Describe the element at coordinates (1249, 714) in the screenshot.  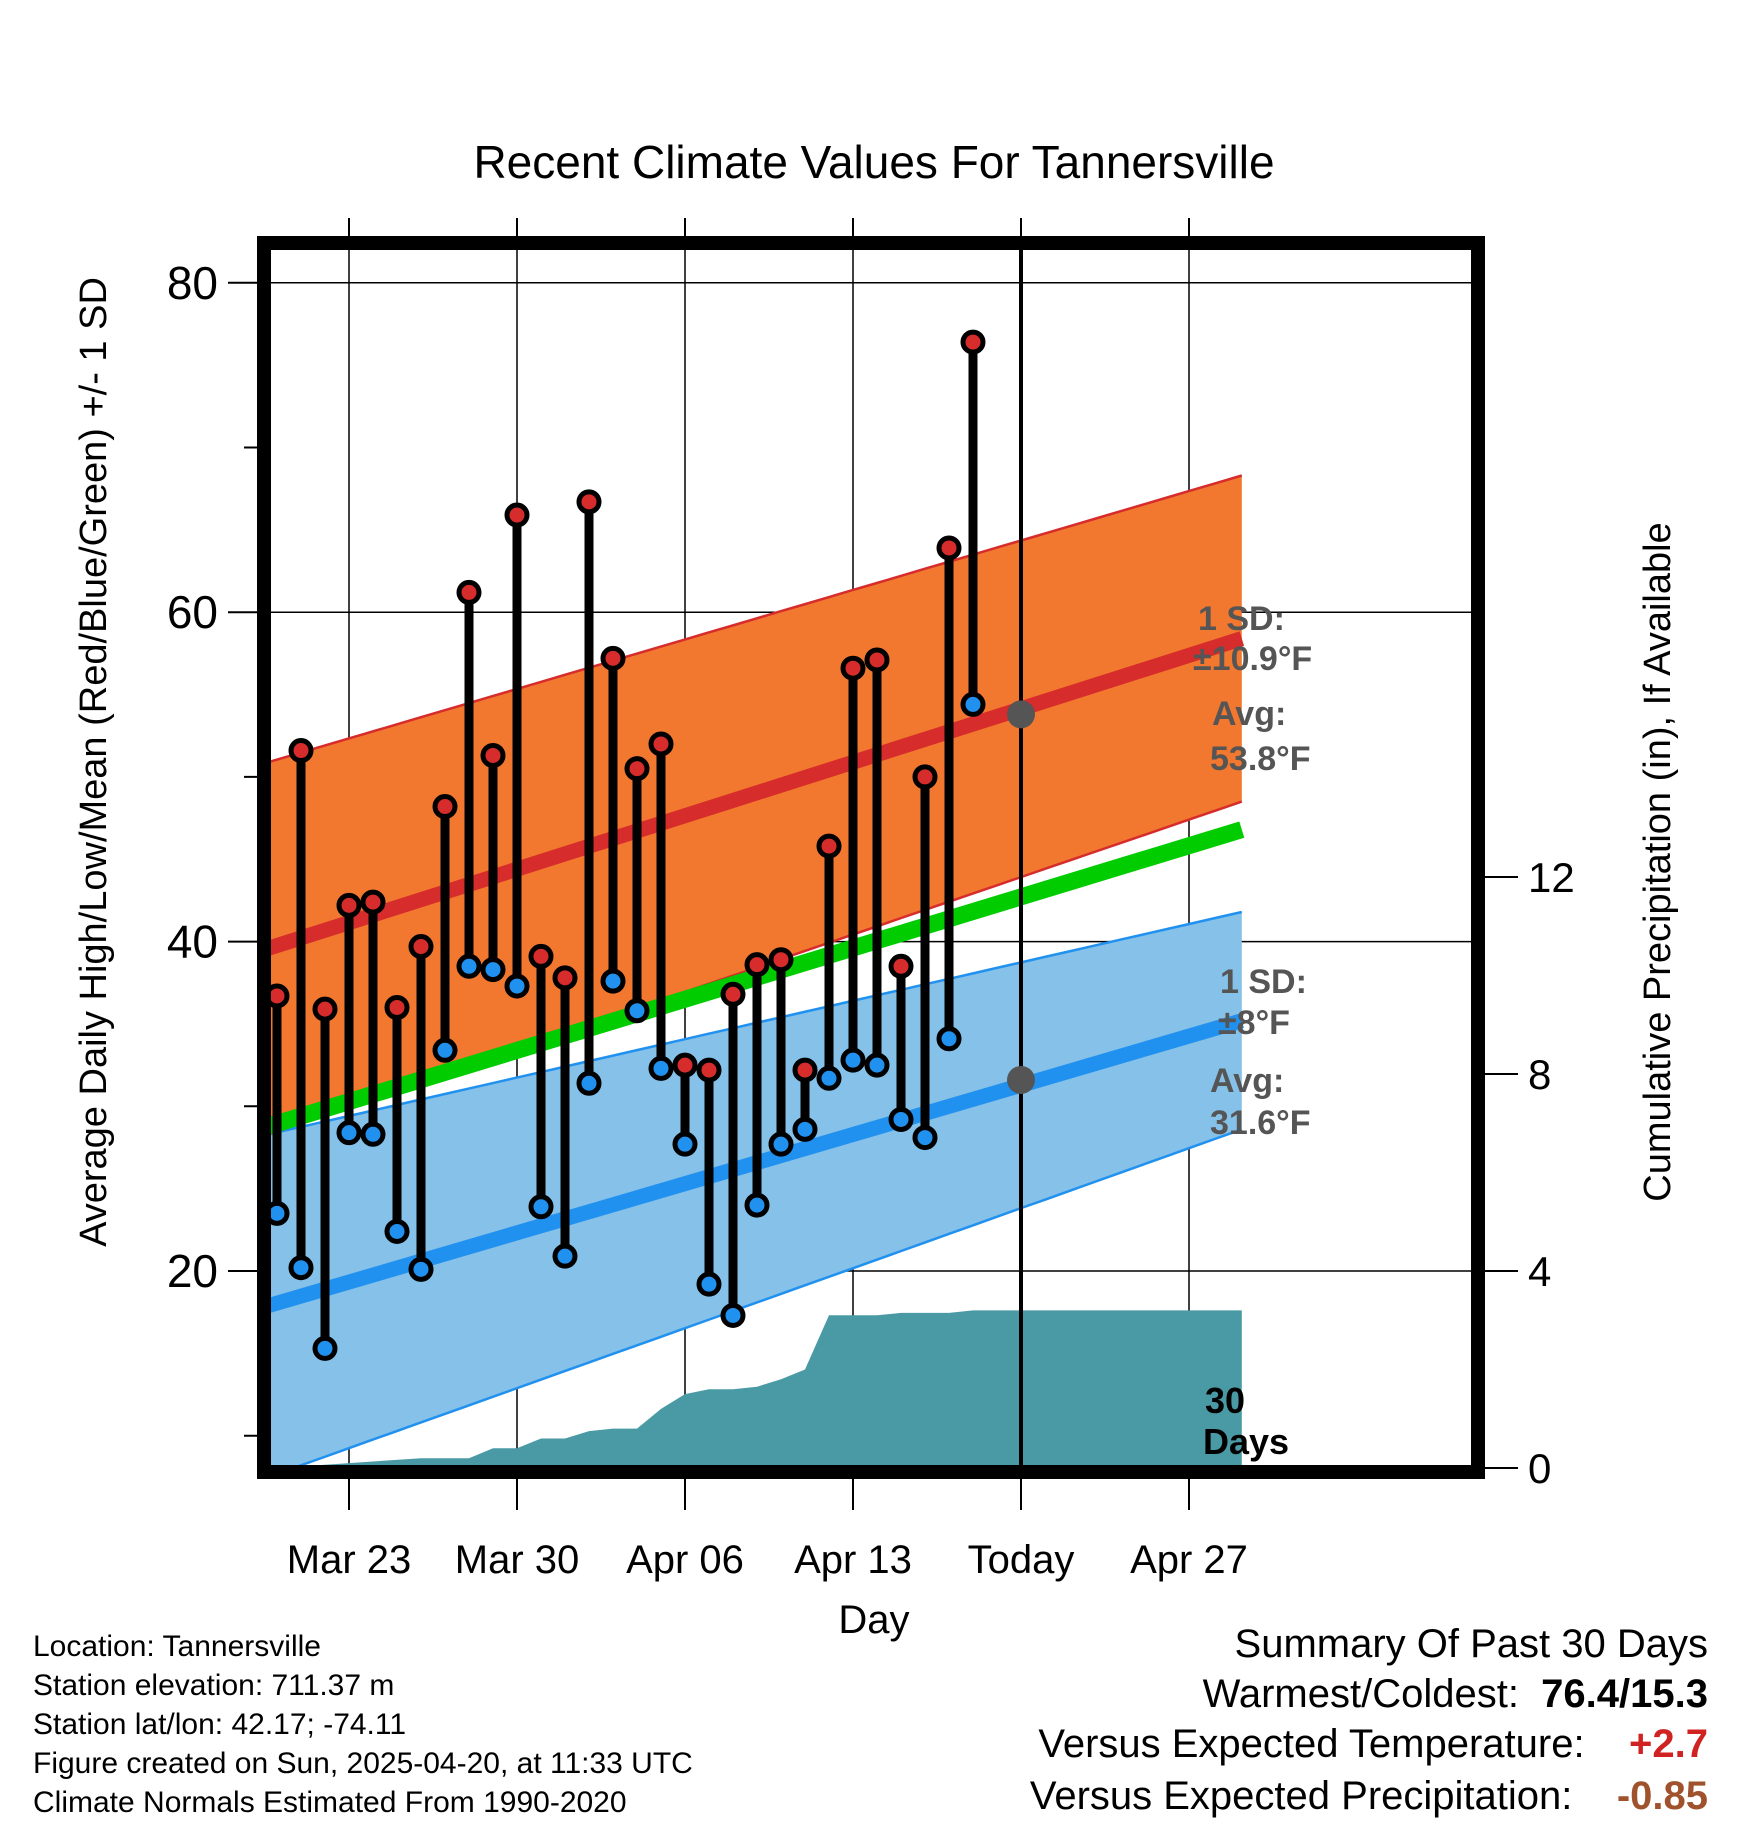
I see `high-avg-label: Avg:` at that location.